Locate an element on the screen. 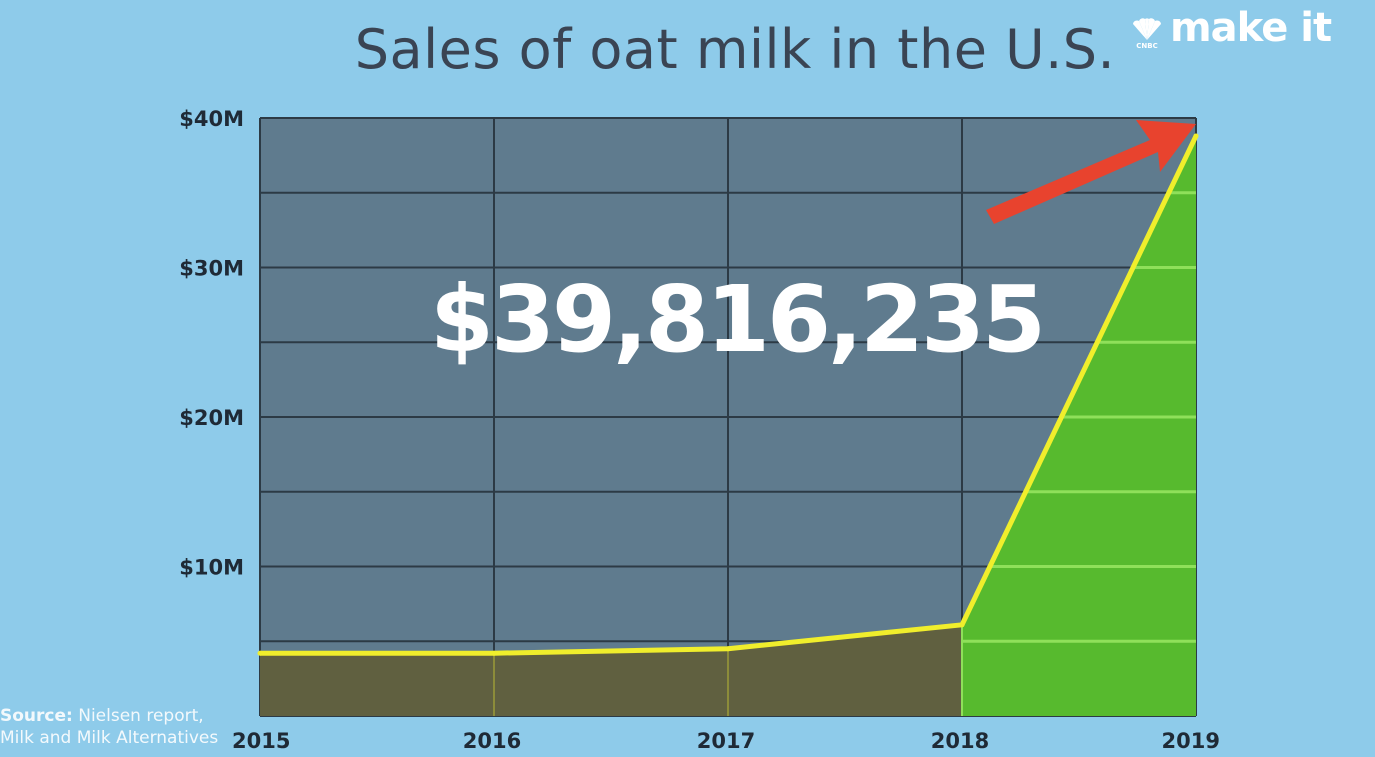 This screenshot has width=1375, height=757. x-tick-label: 2019 is located at coordinates (1191, 741).